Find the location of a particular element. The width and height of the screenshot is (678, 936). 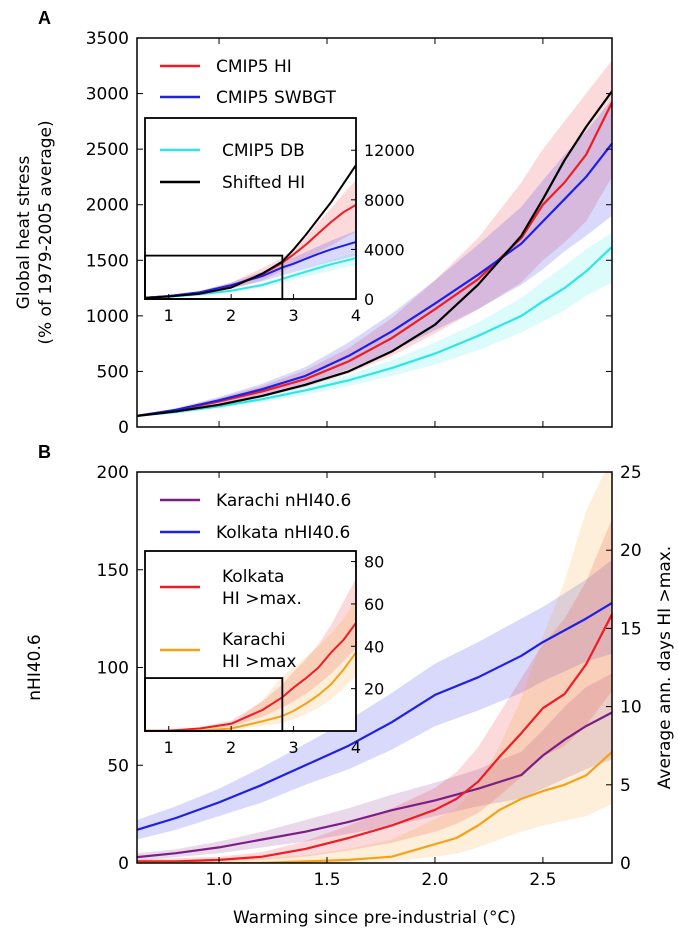

y-tick-label: 3500 is located at coordinates (107, 39).